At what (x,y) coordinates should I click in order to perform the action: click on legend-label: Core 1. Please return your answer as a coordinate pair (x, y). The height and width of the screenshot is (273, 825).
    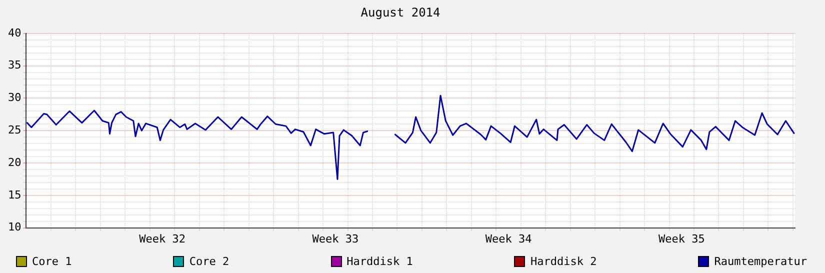
    Looking at the image, I should click on (52, 261).